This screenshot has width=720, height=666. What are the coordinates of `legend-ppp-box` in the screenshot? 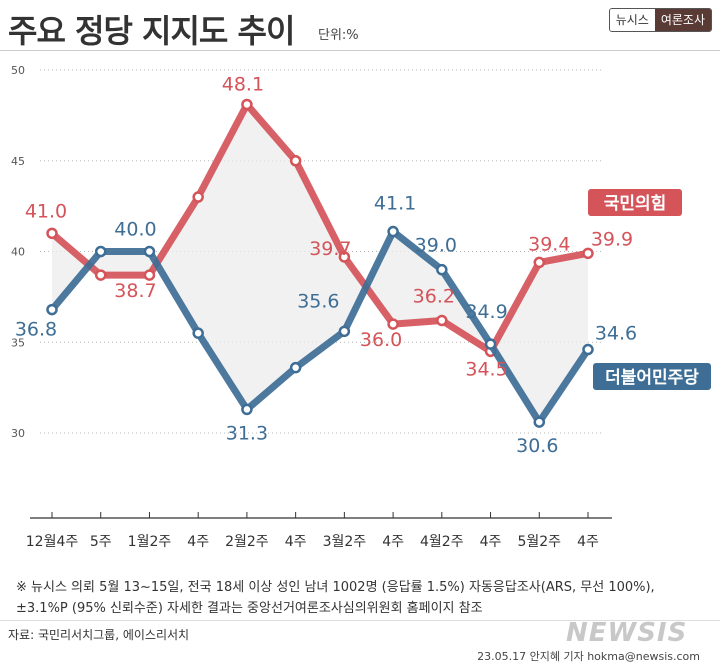 It's located at (635, 202).